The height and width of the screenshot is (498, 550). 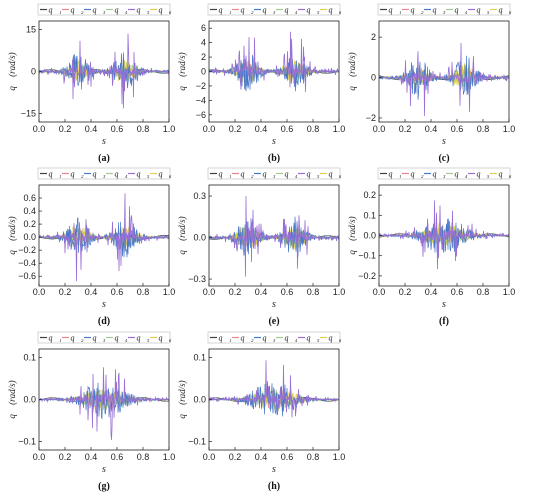 What do you see at coordinates (274, 486) in the screenshot?
I see `subplot-caption: (h)` at bounding box center [274, 486].